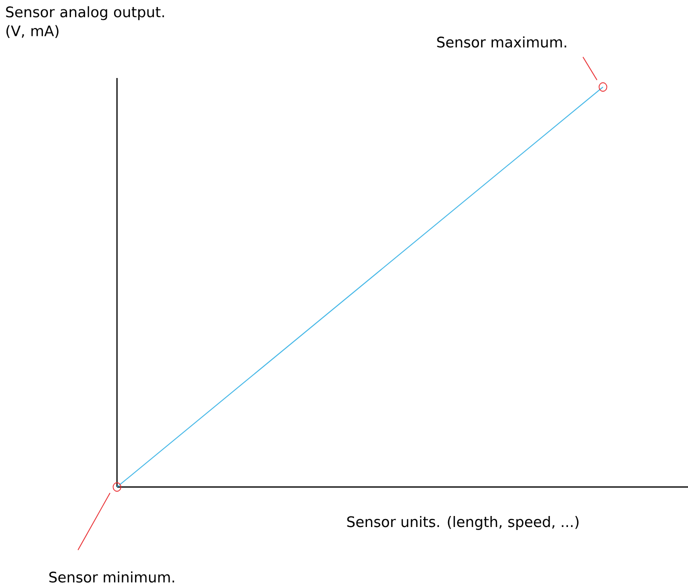 Image resolution: width=688 pixels, height=588 pixels. I want to click on text: Sensor minimum., so click(111, 577).